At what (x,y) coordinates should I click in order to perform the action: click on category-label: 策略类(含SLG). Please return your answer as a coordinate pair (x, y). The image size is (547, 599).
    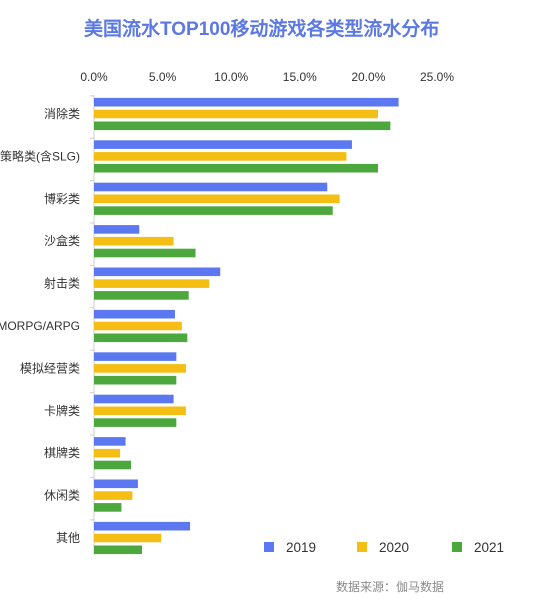
    Looking at the image, I should click on (40, 155).